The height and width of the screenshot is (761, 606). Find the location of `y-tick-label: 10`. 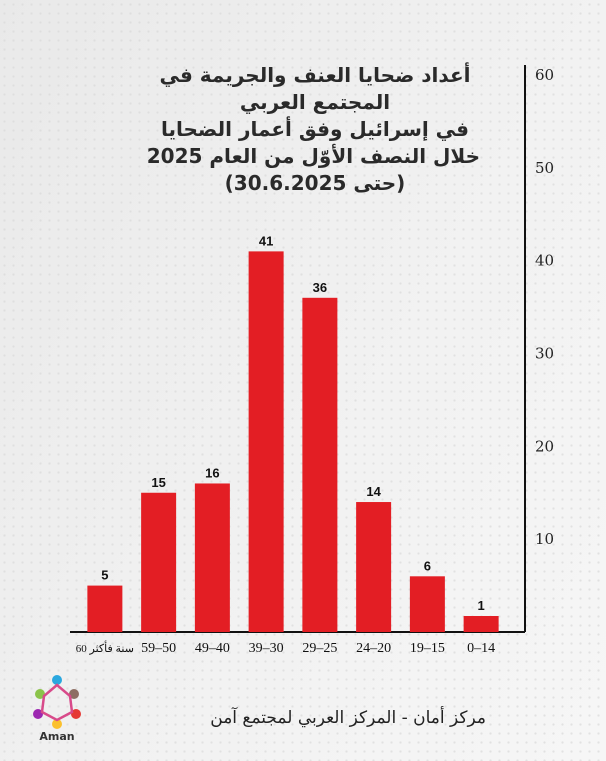

y-tick-label: 10 is located at coordinates (544, 539).